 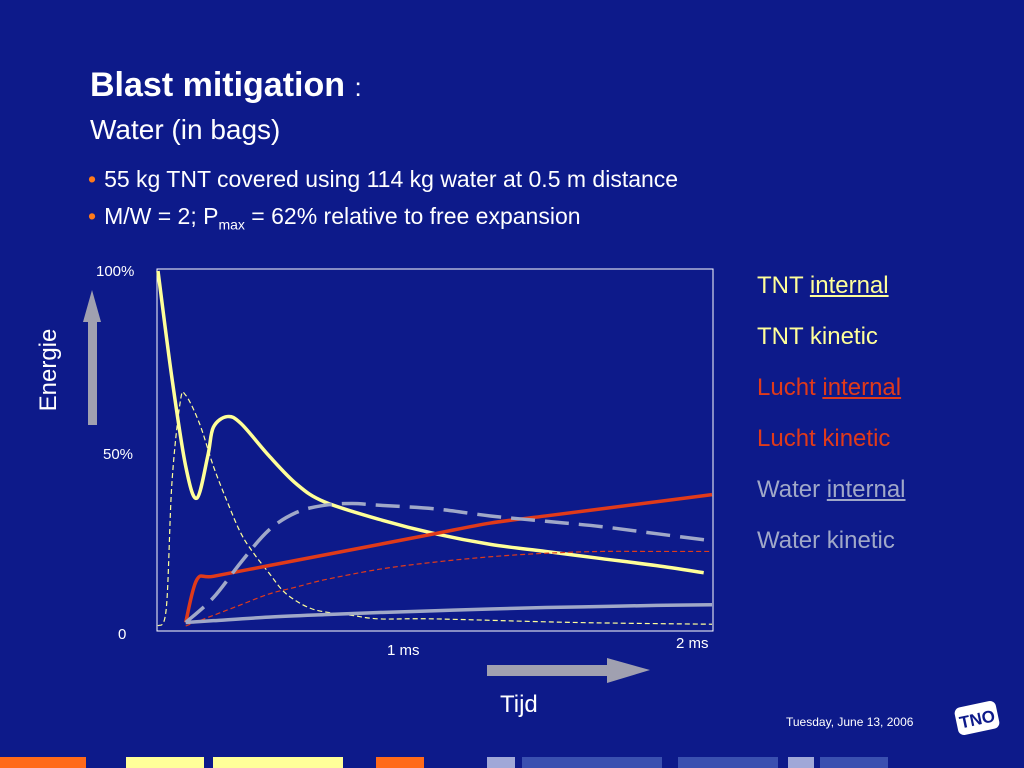 I want to click on y-tick-label: 0, so click(x=122, y=634).